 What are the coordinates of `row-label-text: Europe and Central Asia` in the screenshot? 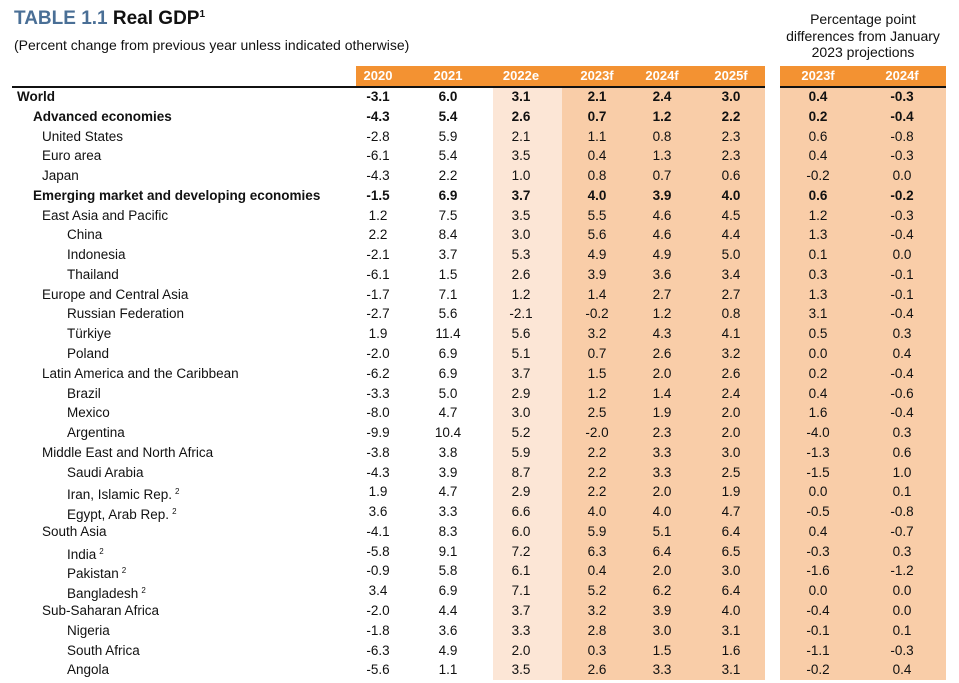 It's located at (115, 294).